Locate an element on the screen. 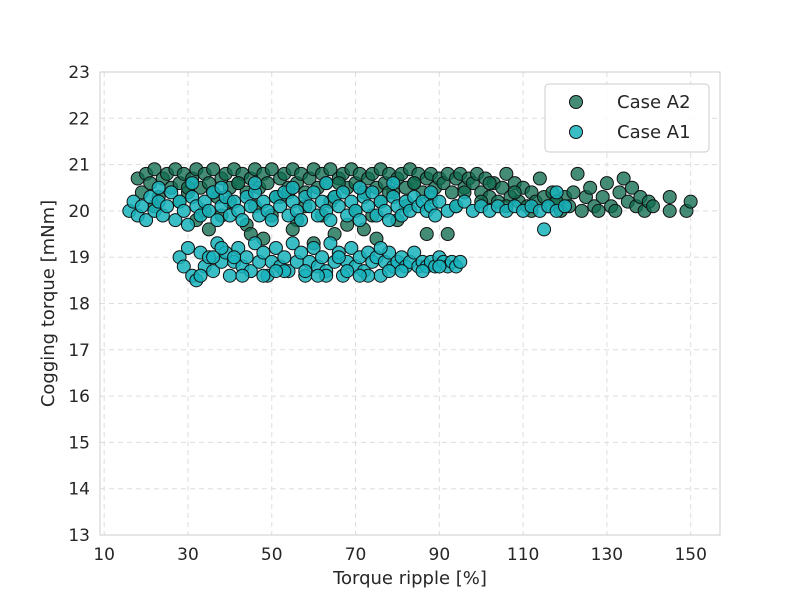  legend-box is located at coordinates (627, 118).